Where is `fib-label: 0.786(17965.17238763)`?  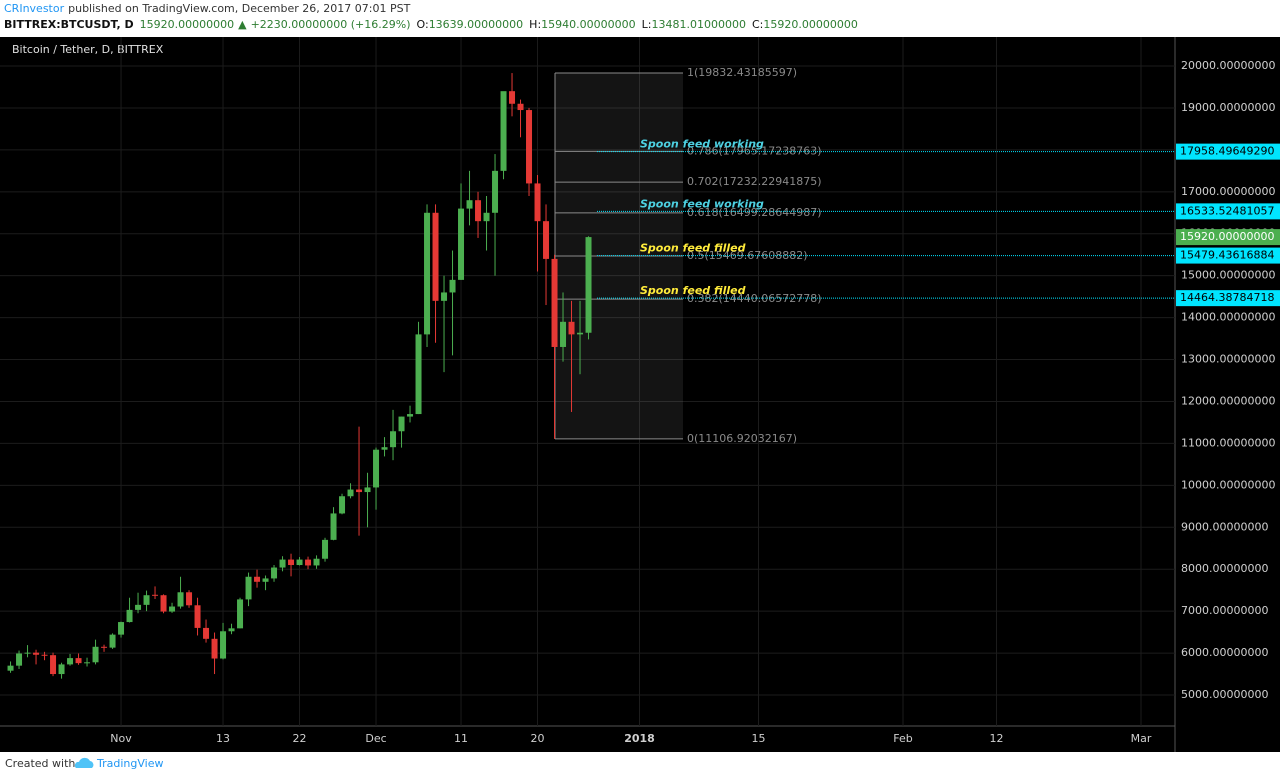
fib-label: 0.786(17965.17238763) is located at coordinates (754, 150).